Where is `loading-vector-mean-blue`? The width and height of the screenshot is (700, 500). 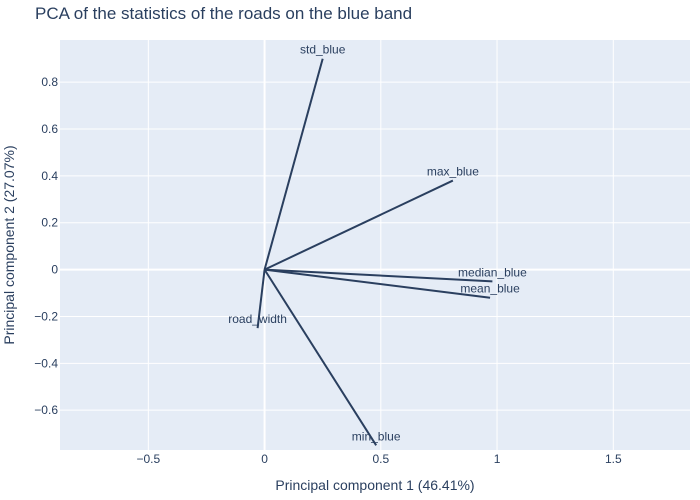 loading-vector-mean-blue is located at coordinates (377, 283).